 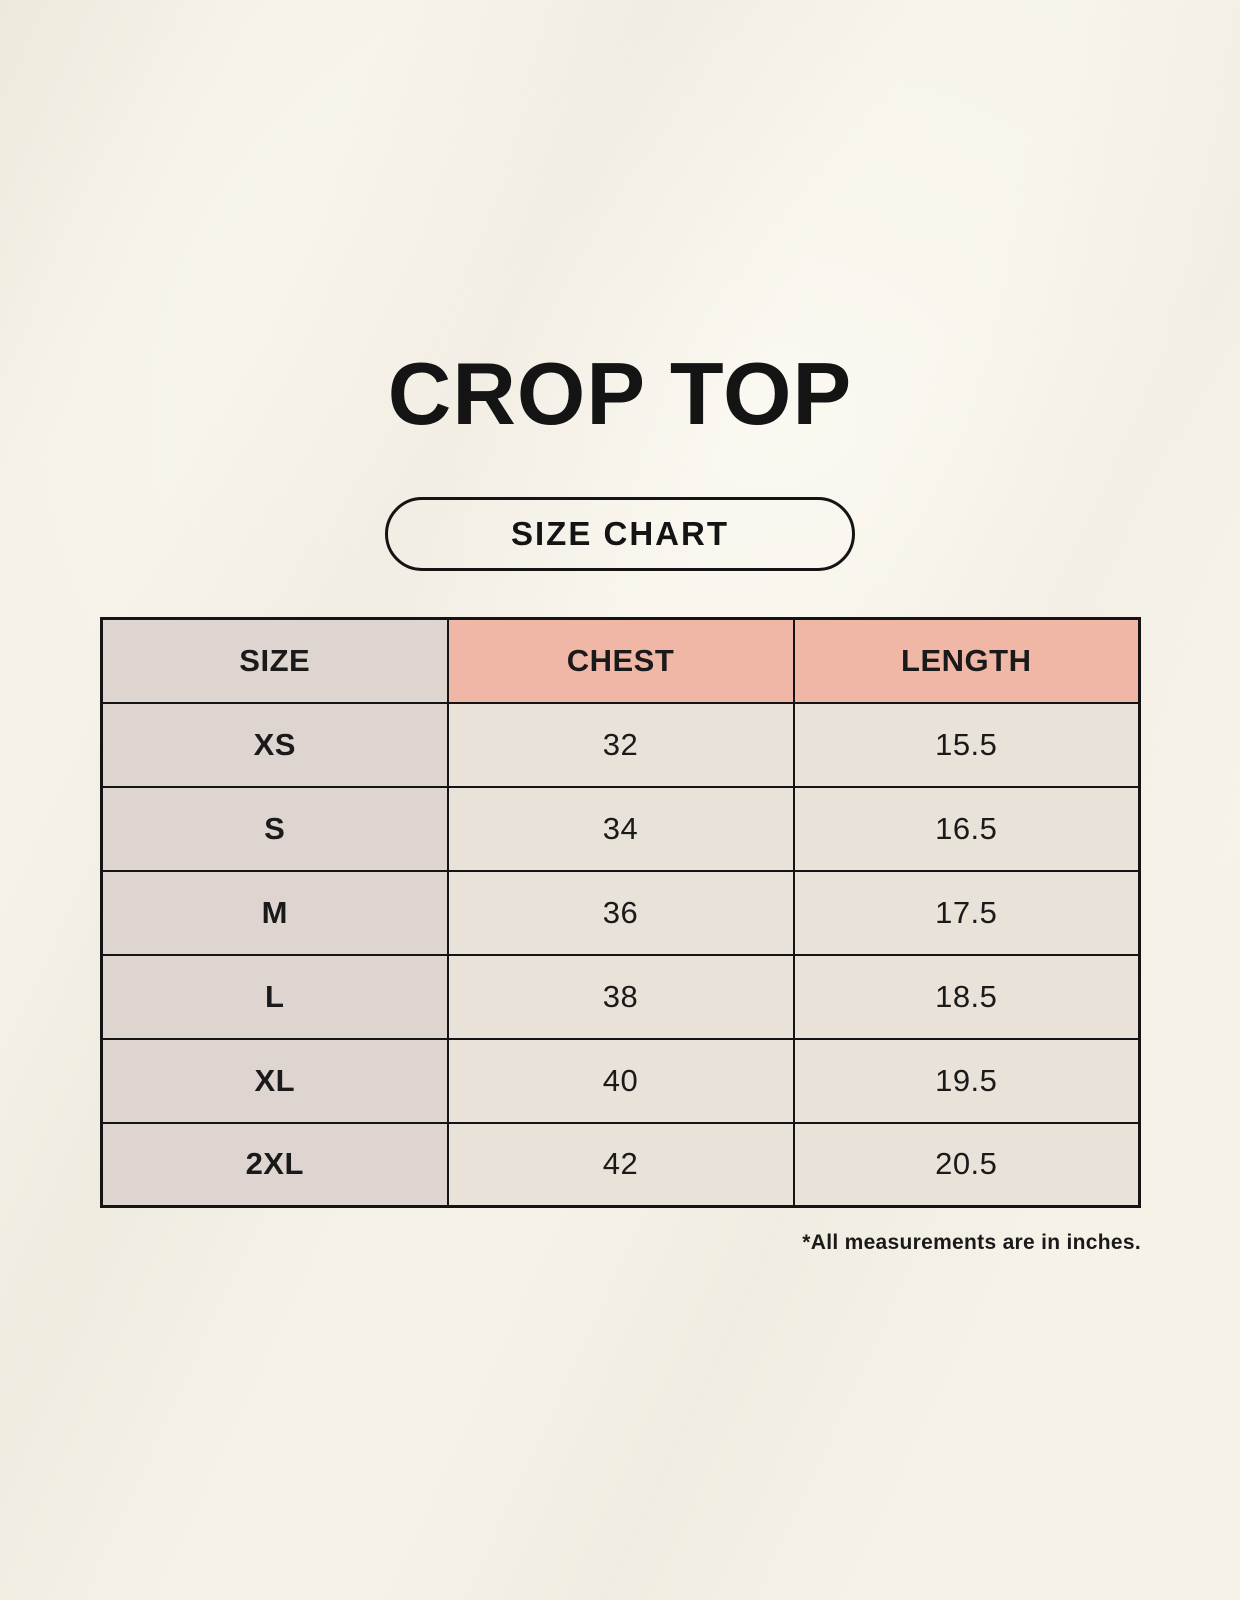 What do you see at coordinates (274, 1164) in the screenshot?
I see `size-cell: 2XL` at bounding box center [274, 1164].